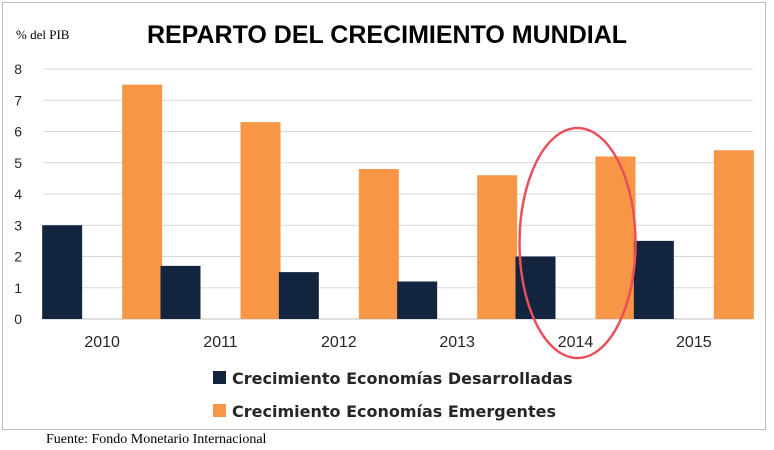 Image resolution: width=774 pixels, height=450 pixels. I want to click on y-tick-label: 8, so click(18, 69).